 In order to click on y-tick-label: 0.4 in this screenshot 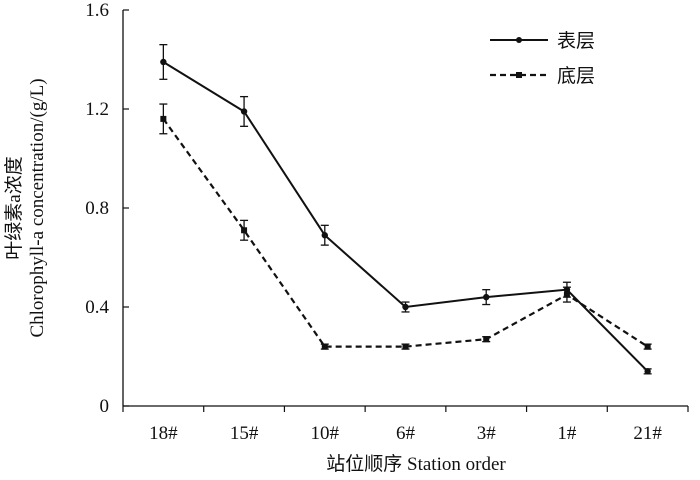, I will do `click(97, 307)`.